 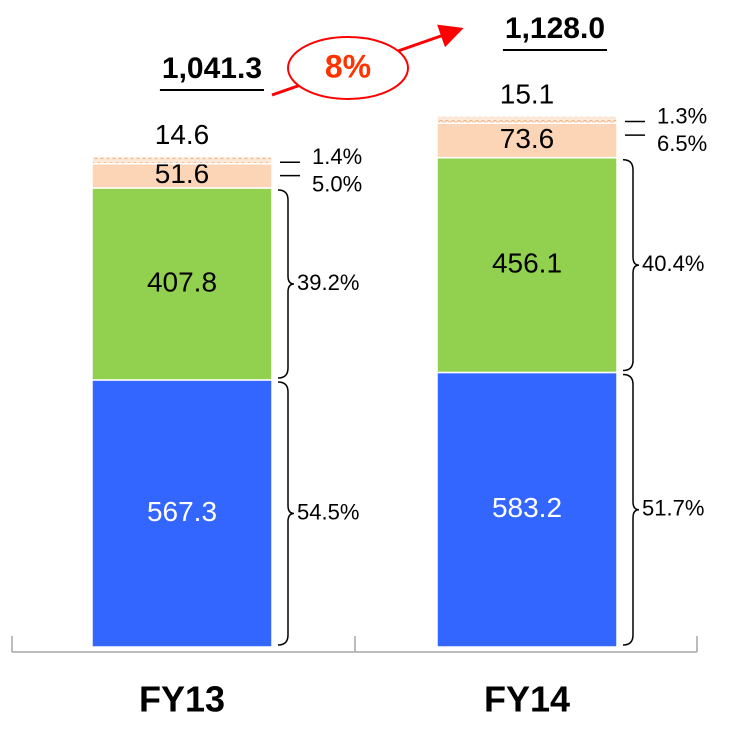 I want to click on value-label: 14.6, so click(x=182, y=134).